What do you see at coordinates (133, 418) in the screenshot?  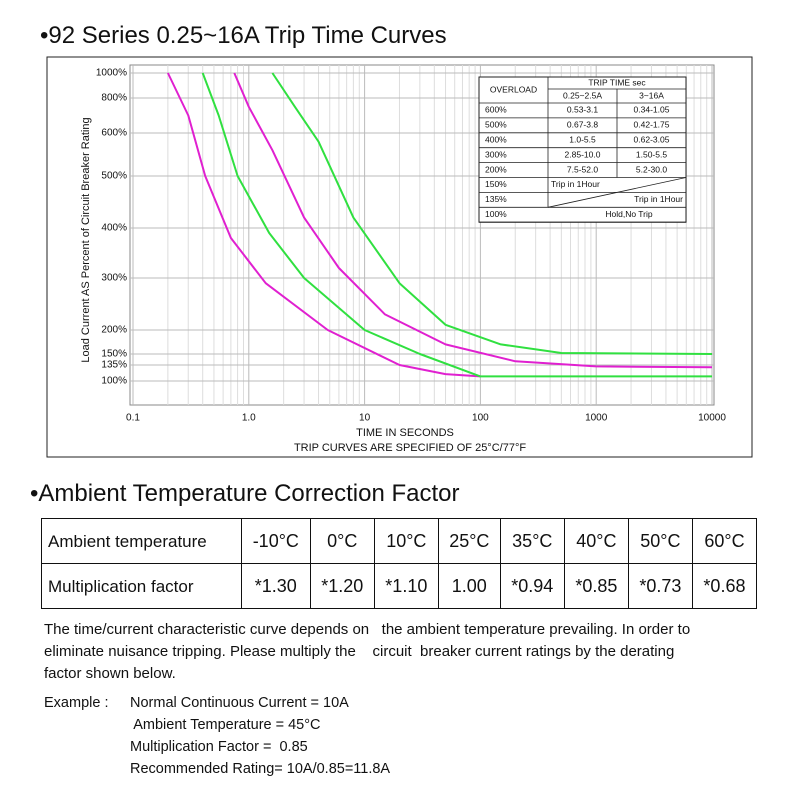 I see `x-tick-label: 0.1` at bounding box center [133, 418].